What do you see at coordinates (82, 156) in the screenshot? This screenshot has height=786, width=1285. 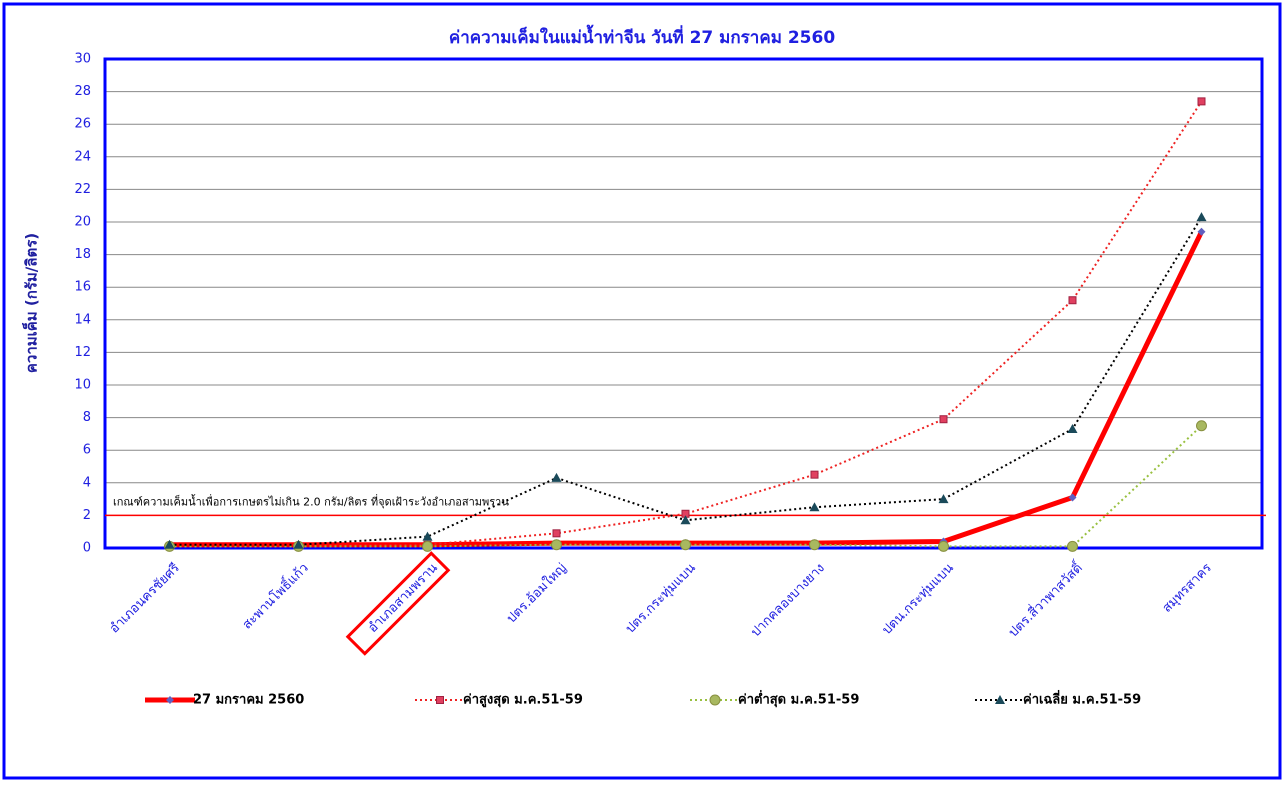 I see `y-tick-label: 24` at bounding box center [82, 156].